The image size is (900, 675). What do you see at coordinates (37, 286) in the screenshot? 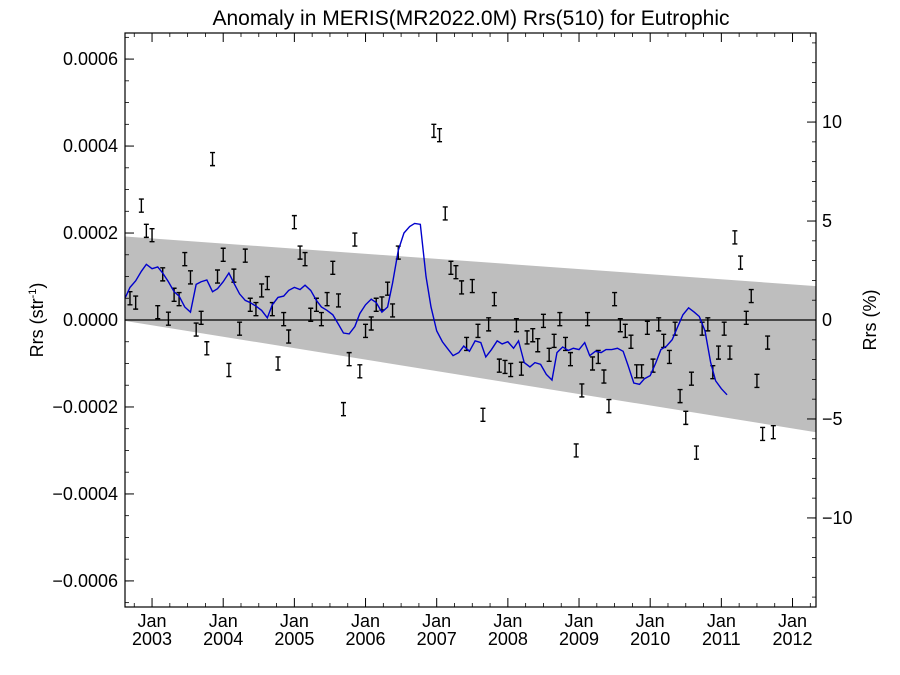
I see `y-axis-label-left-close: )` at bounding box center [37, 286].